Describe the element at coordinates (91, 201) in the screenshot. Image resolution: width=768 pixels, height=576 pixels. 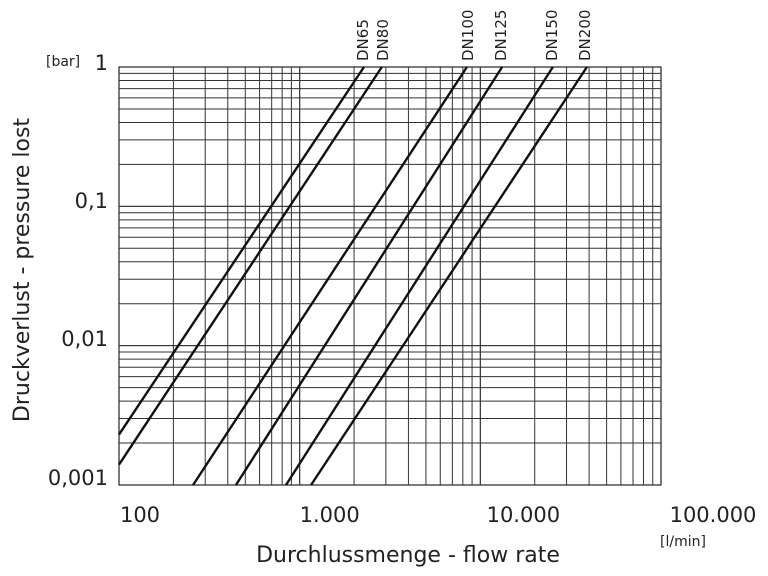
I see `y-tick-label: 0,1` at that location.